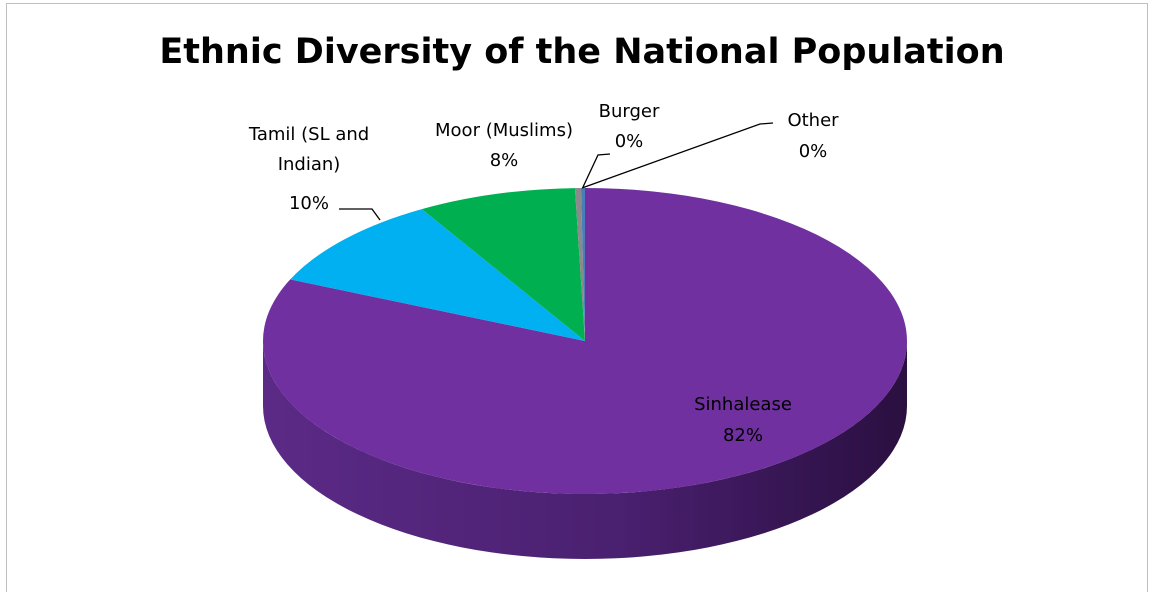  Describe the element at coordinates (677, 155) in the screenshot. I see `leader-line-other` at that location.